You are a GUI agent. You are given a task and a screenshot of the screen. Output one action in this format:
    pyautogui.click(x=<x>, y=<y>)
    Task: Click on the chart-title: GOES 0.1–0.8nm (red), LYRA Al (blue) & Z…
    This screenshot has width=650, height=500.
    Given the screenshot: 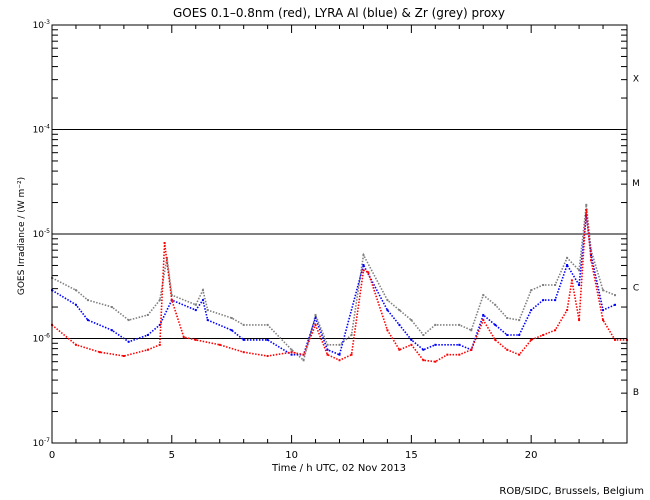 What is the action you would take?
    pyautogui.click(x=339, y=13)
    